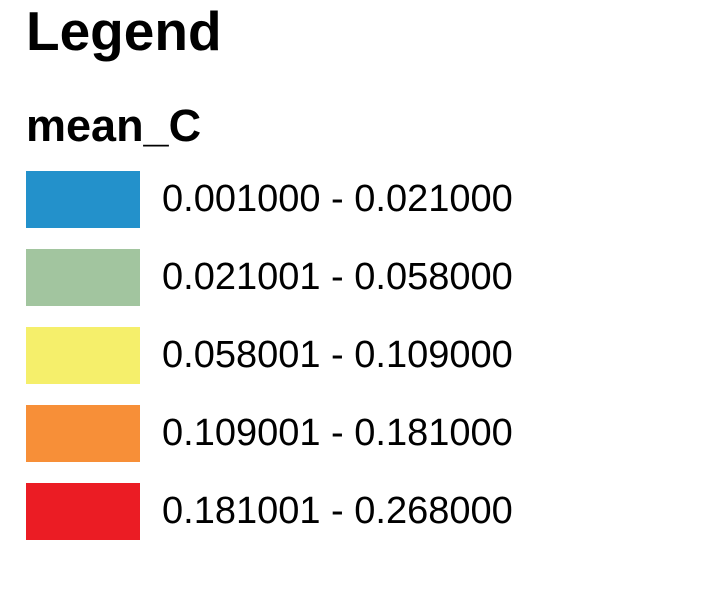 The height and width of the screenshot is (593, 711). I want to click on class-range-label: 0.181001 - 0.268000, so click(337, 511).